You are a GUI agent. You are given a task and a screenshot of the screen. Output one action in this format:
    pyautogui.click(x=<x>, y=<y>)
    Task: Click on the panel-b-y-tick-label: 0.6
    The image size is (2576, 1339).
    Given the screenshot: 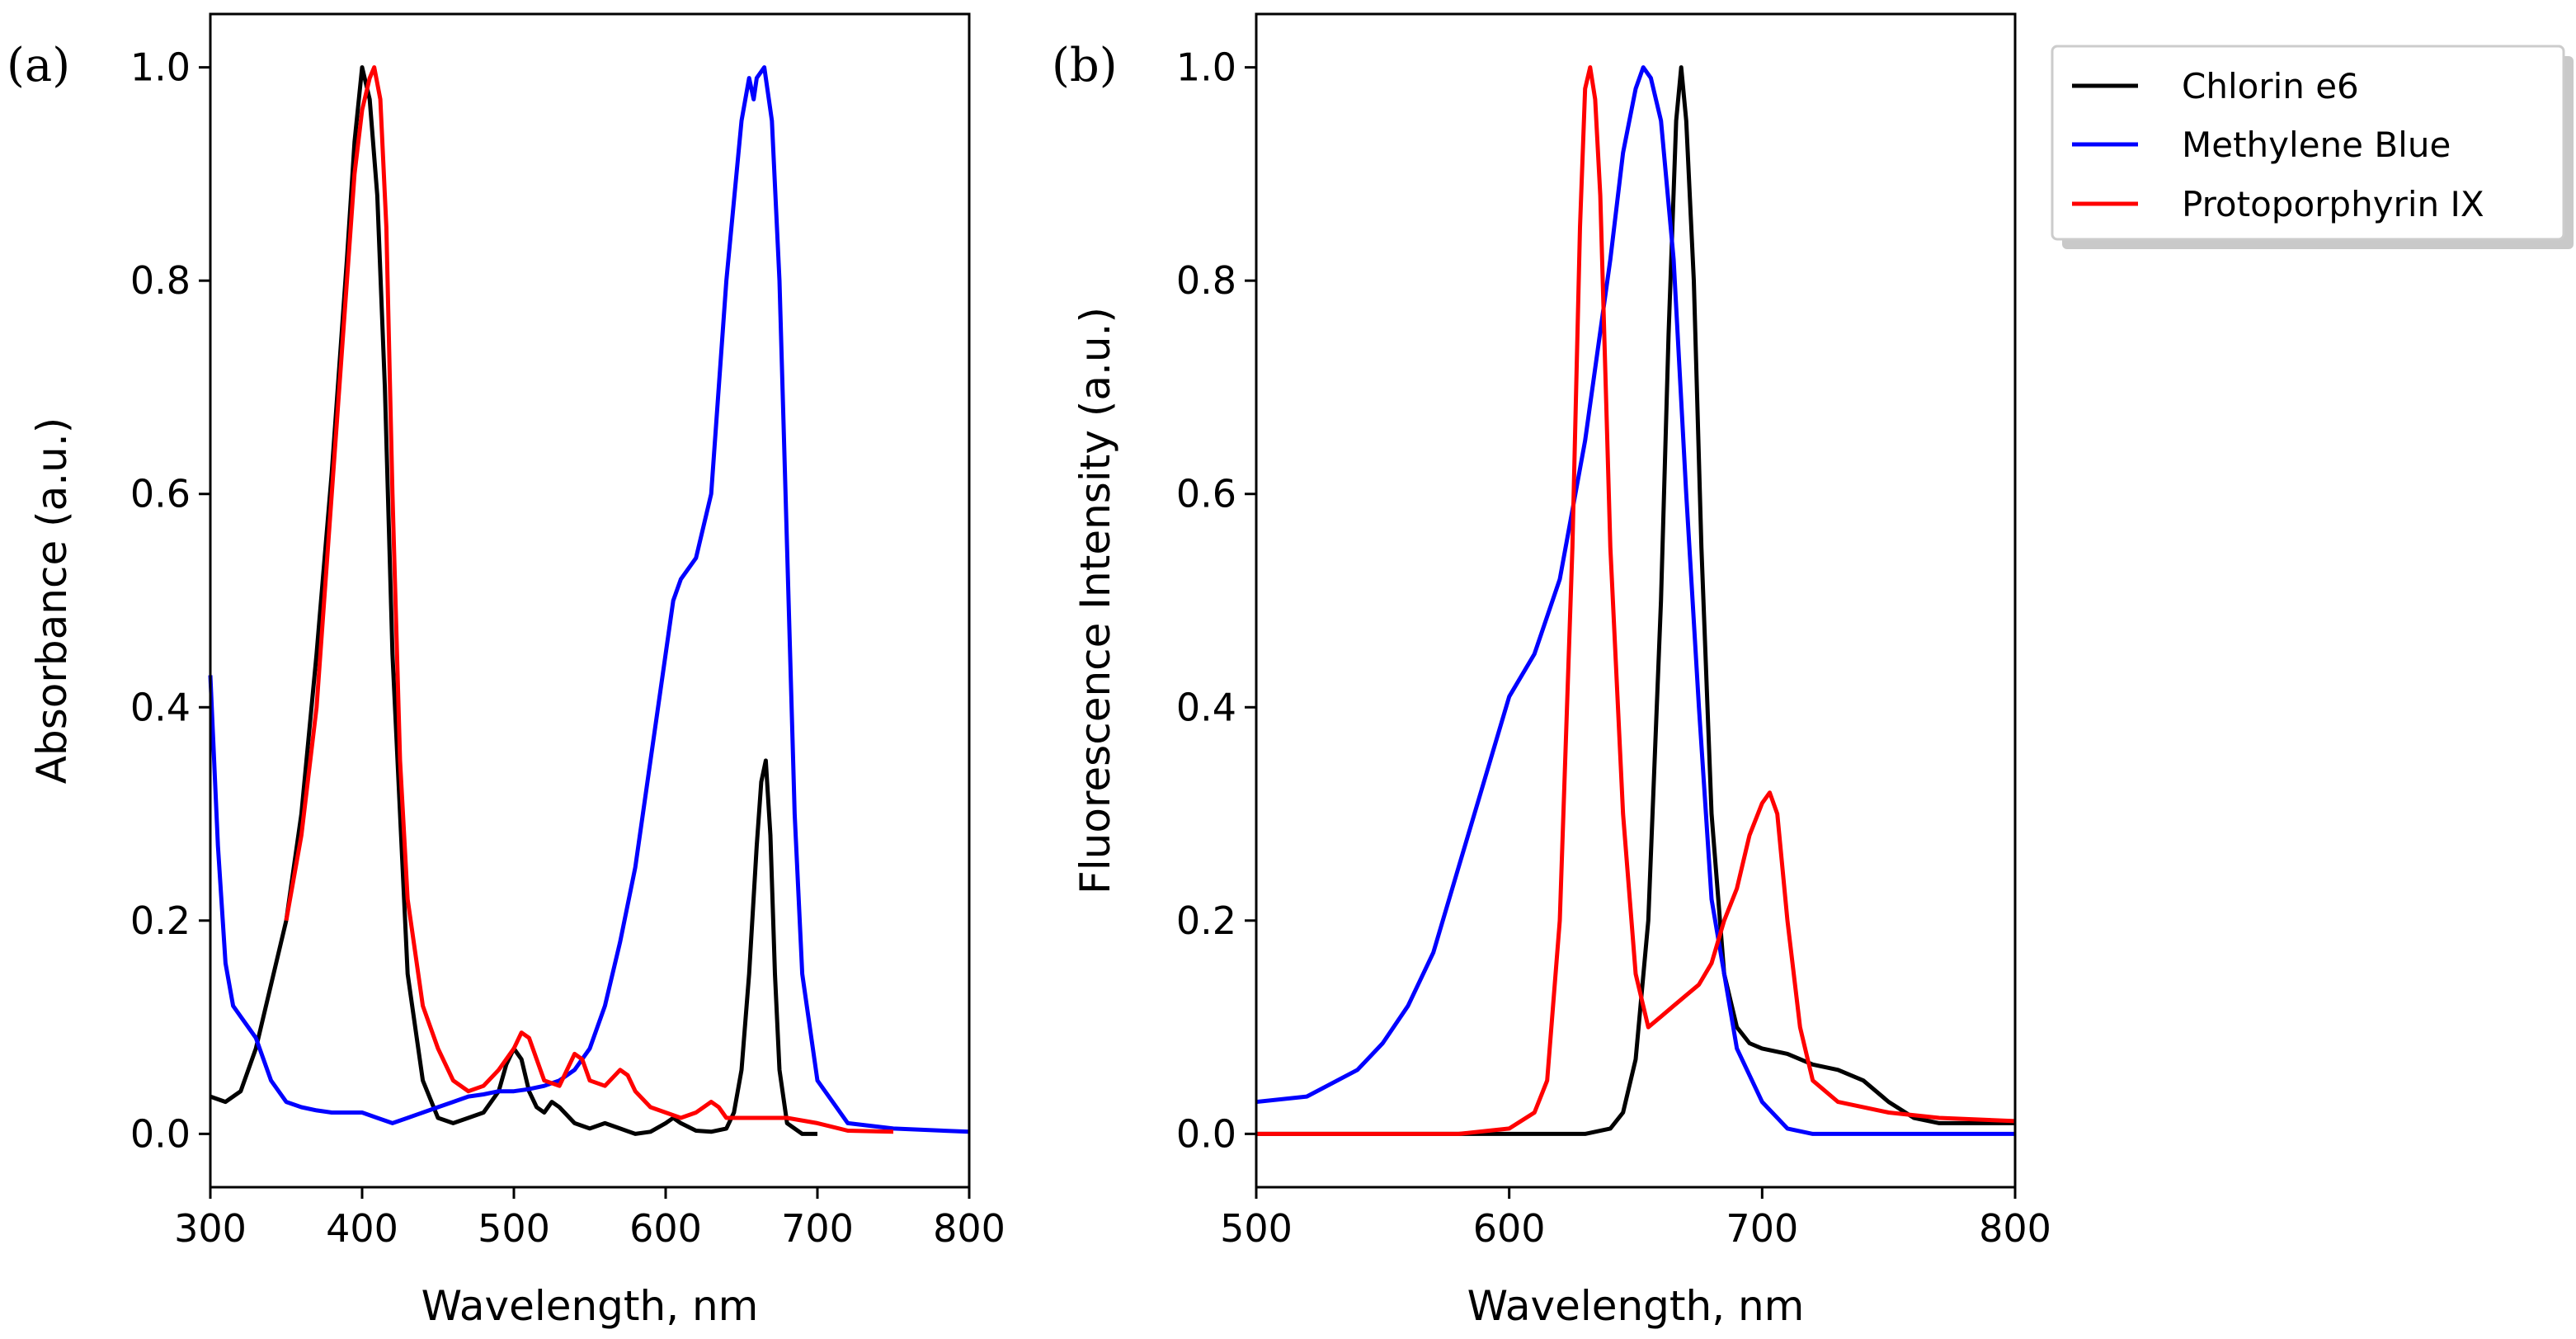 What is the action you would take?
    pyautogui.click(x=1206, y=494)
    